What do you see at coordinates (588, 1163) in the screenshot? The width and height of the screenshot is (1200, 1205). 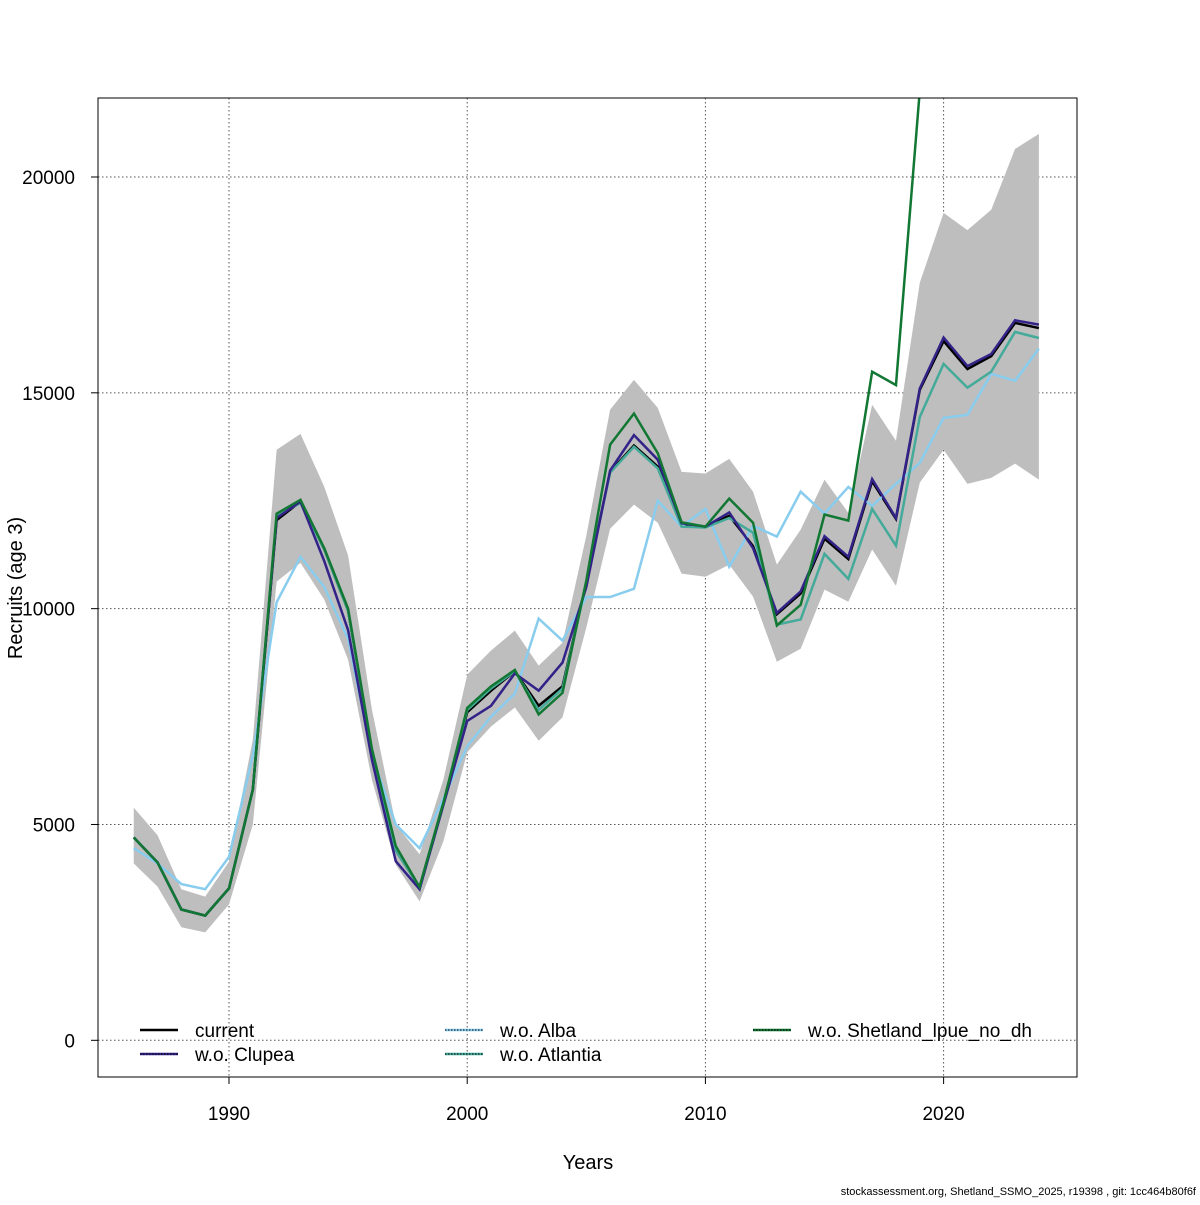 I see `x-axis-title: Years` at bounding box center [588, 1163].